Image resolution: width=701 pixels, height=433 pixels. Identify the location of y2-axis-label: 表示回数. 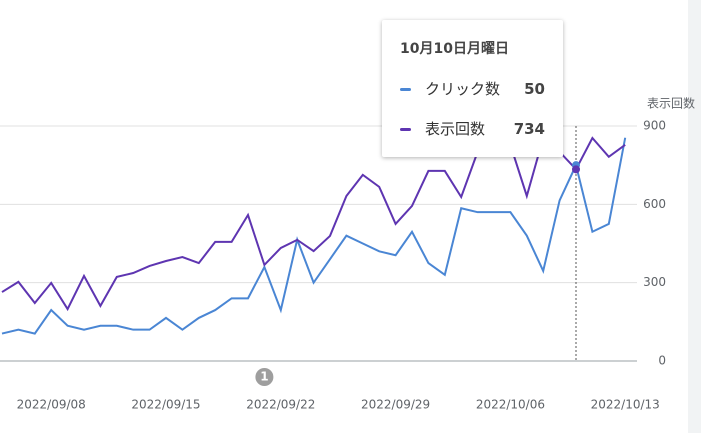
(671, 103).